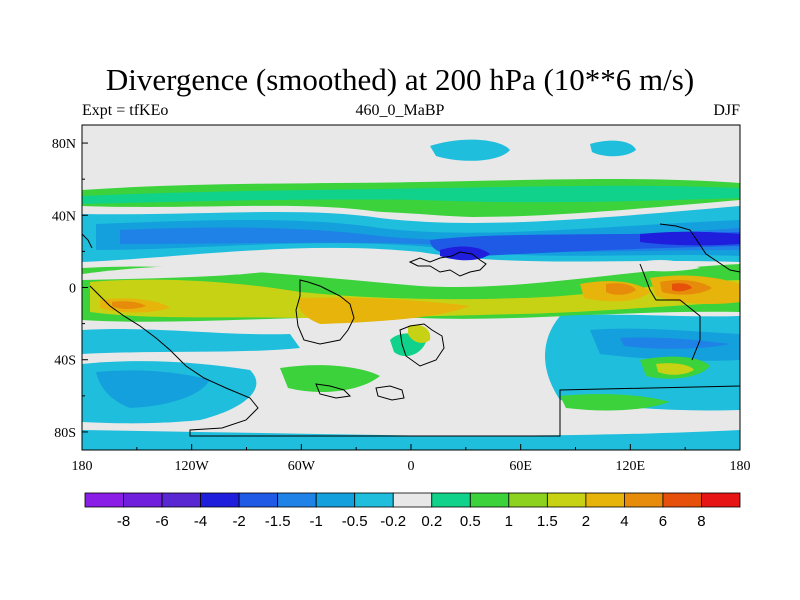 This screenshot has width=800, height=600. I want to click on latitude-axis: 80N 40N 0 40S 80S, so click(70, 289).